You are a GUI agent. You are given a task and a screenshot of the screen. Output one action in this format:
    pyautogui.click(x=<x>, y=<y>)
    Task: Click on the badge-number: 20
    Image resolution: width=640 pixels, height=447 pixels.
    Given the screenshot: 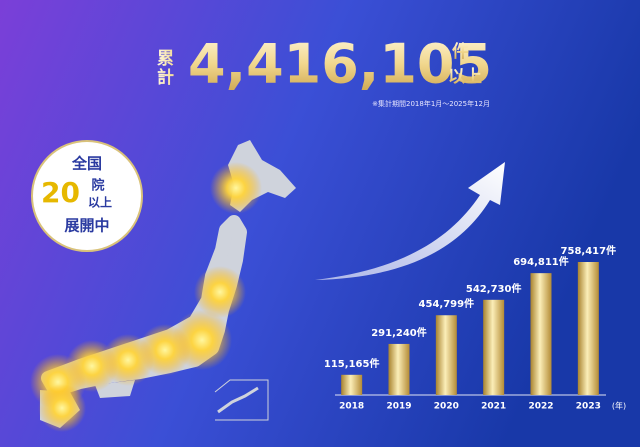 What is the action you would take?
    pyautogui.click(x=60, y=192)
    